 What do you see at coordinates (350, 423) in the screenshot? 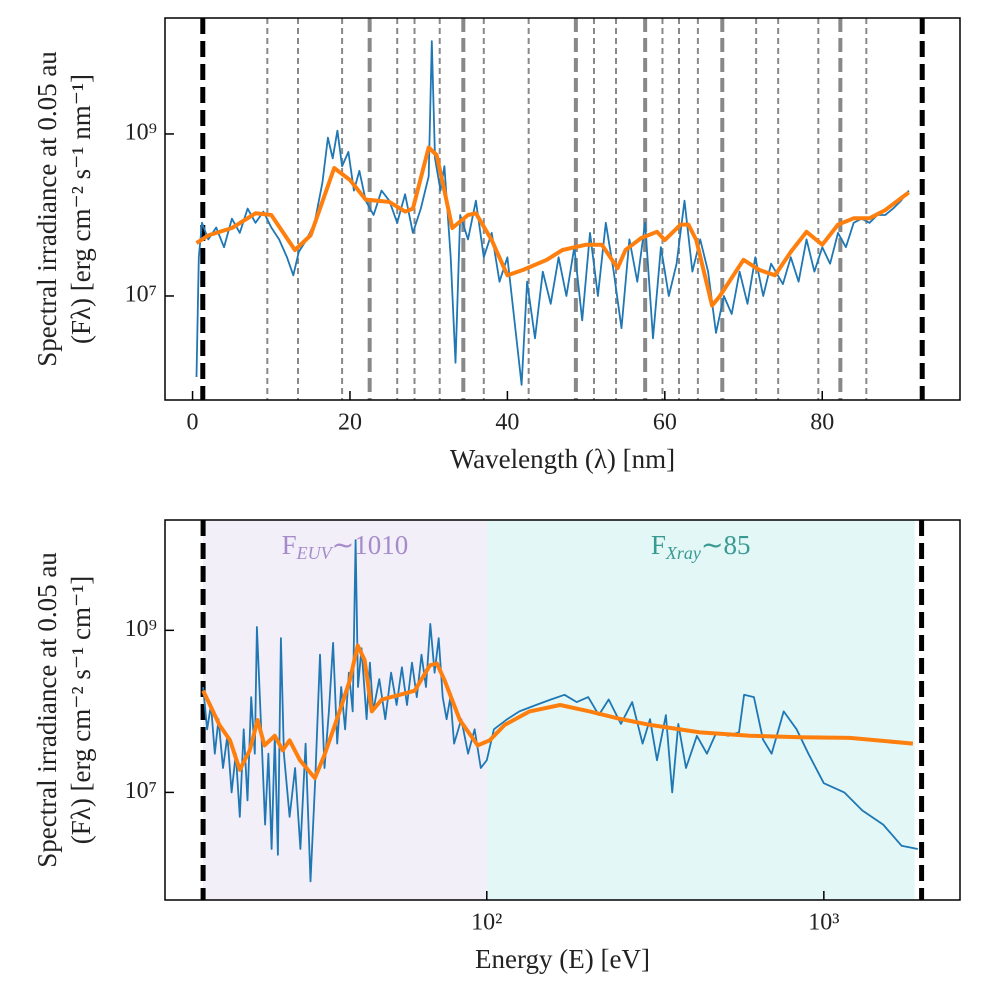
I see `x-tick-label: 20` at bounding box center [350, 423].